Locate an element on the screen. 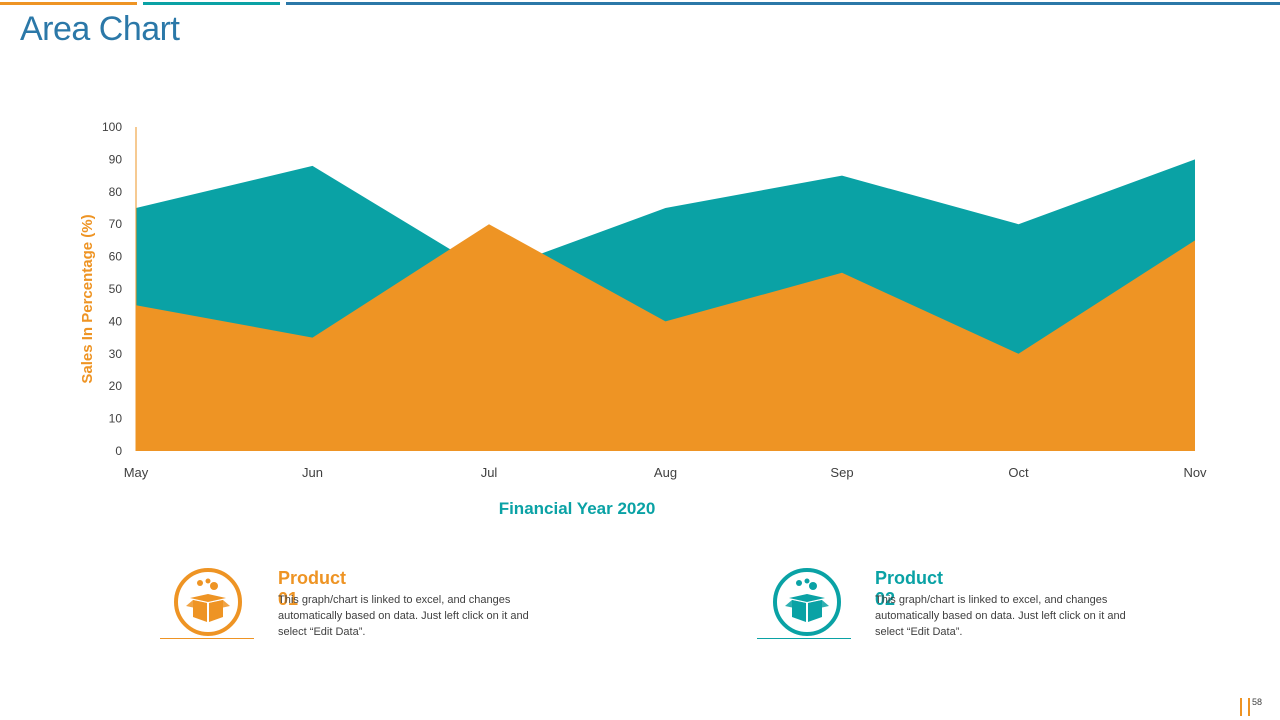 The image size is (1280, 720). product-01-underline is located at coordinates (207, 638).